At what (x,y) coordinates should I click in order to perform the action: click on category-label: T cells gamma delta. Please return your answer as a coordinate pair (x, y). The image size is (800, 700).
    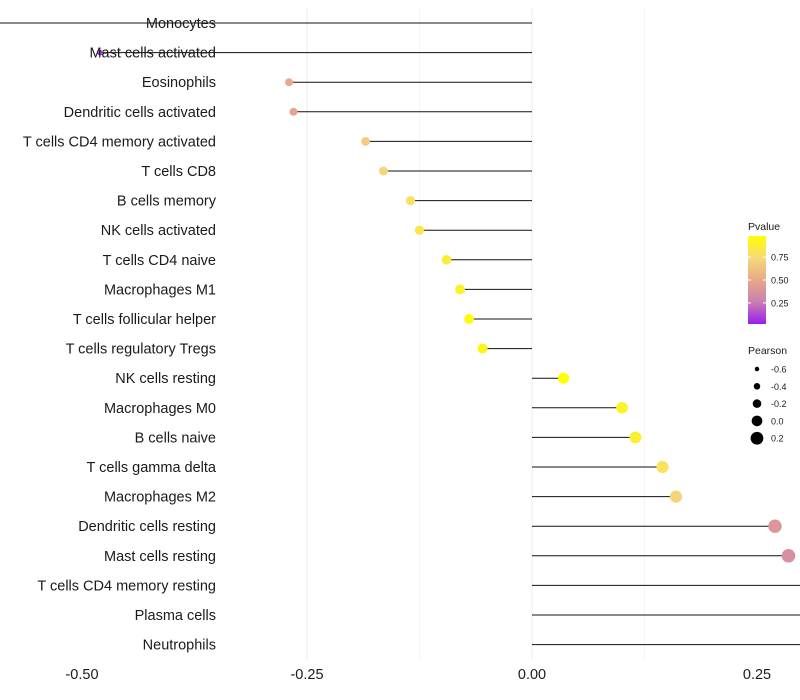
    Looking at the image, I should click on (152, 468).